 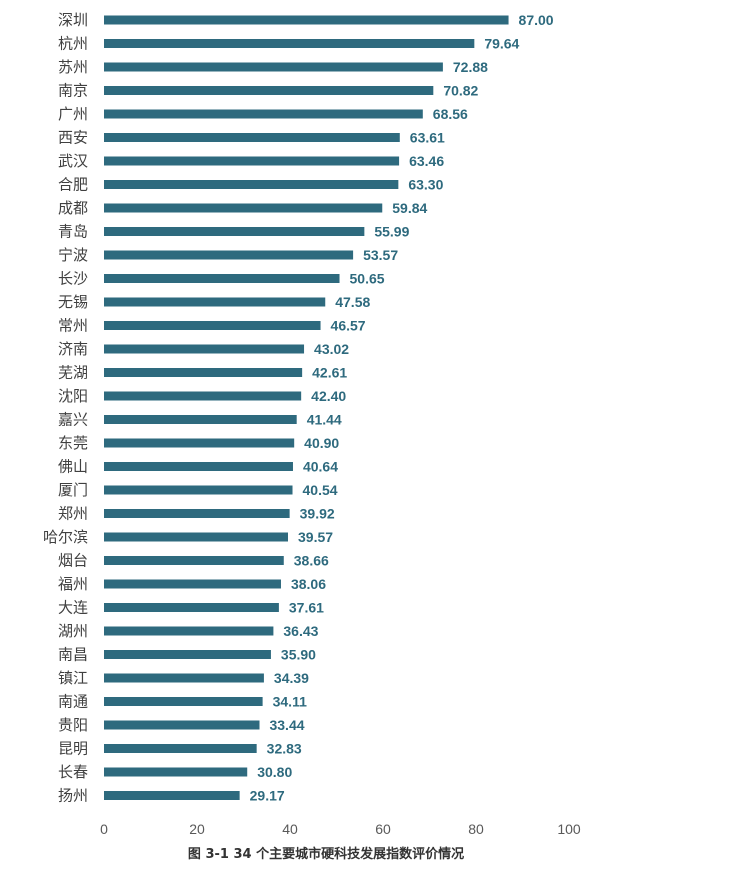 What do you see at coordinates (383, 829) in the screenshot?
I see `x-tick-label: 60` at bounding box center [383, 829].